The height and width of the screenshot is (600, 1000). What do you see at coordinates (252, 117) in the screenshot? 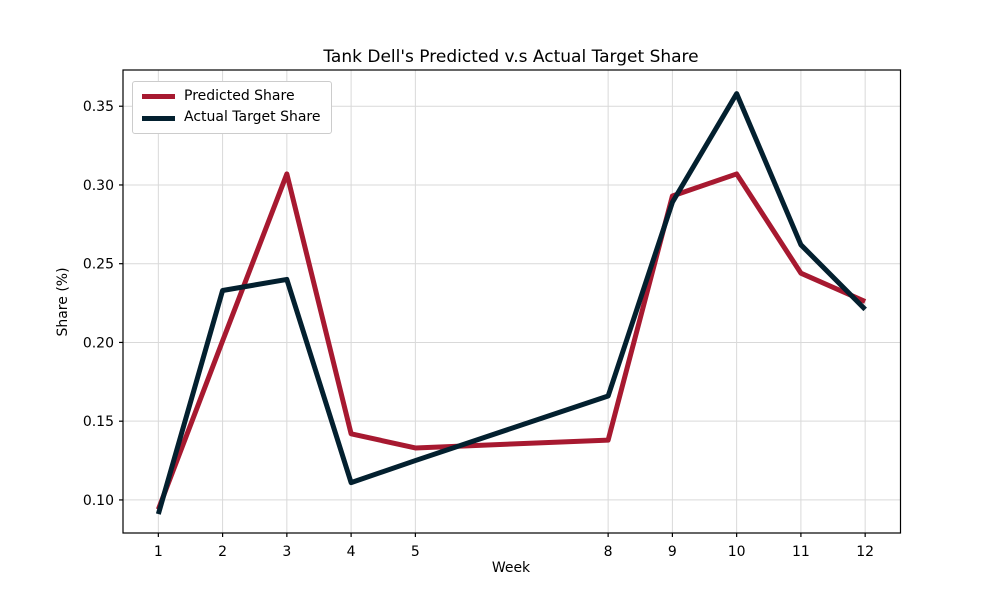
I see `legend-label-actual: Actual Target Share` at bounding box center [252, 117].